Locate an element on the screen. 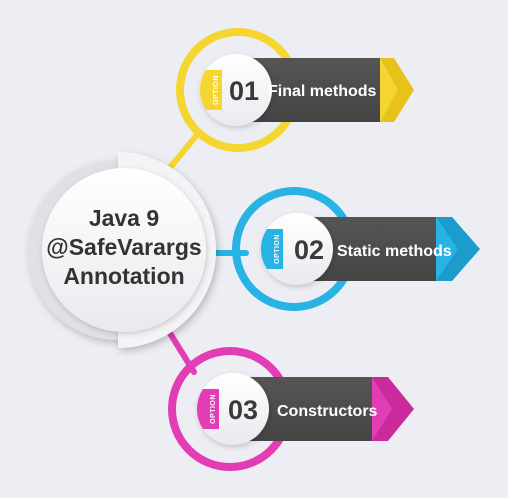  option-03: OPTION 03 Constructors is located at coordinates (291, 409).